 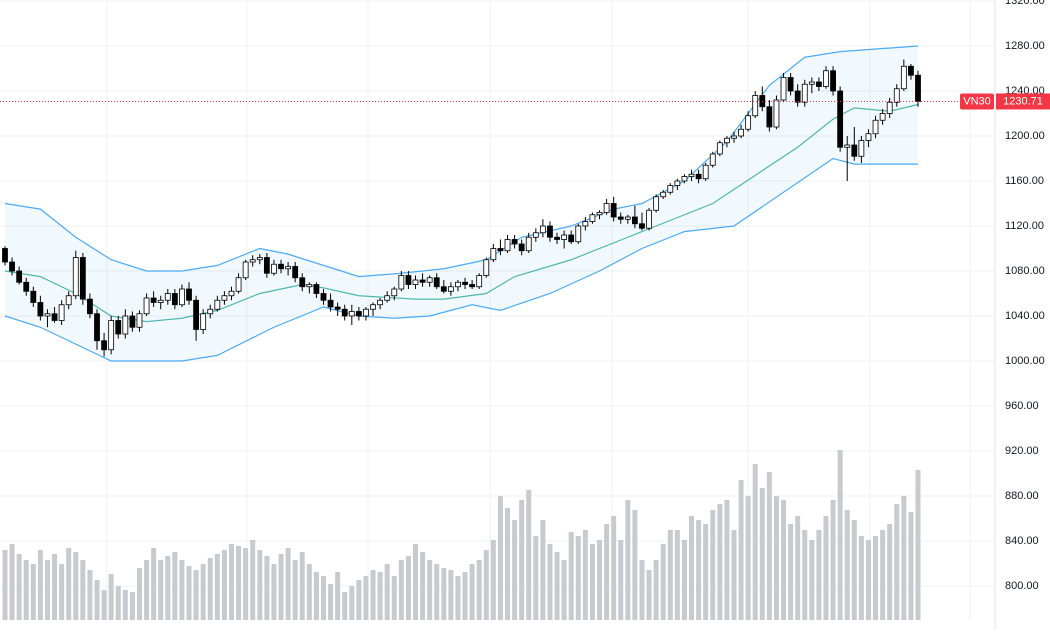 What do you see at coordinates (1023, 101) in the screenshot?
I see `price-label: 1230.71` at bounding box center [1023, 101].